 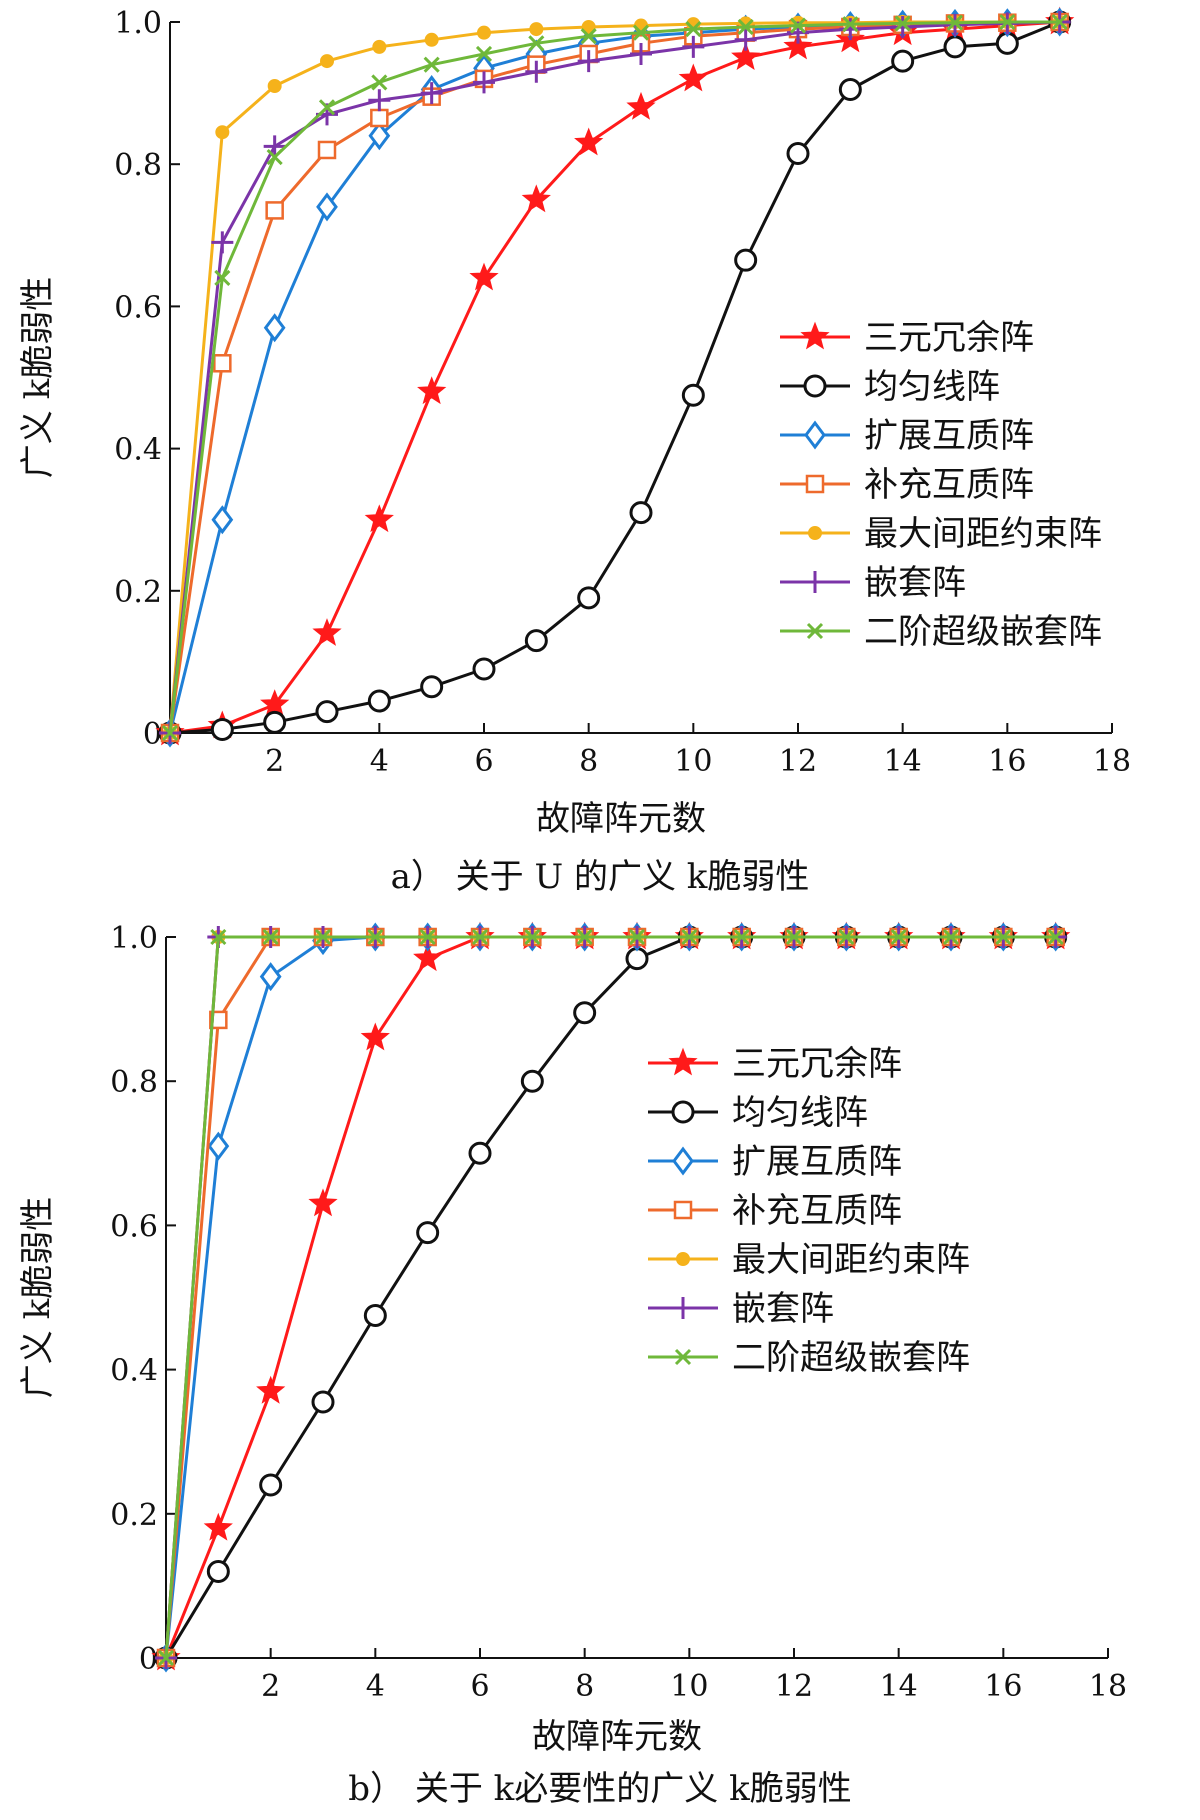 What do you see at coordinates (1007, 761) in the screenshot?
I see `x-tick-label: 16` at bounding box center [1007, 761].